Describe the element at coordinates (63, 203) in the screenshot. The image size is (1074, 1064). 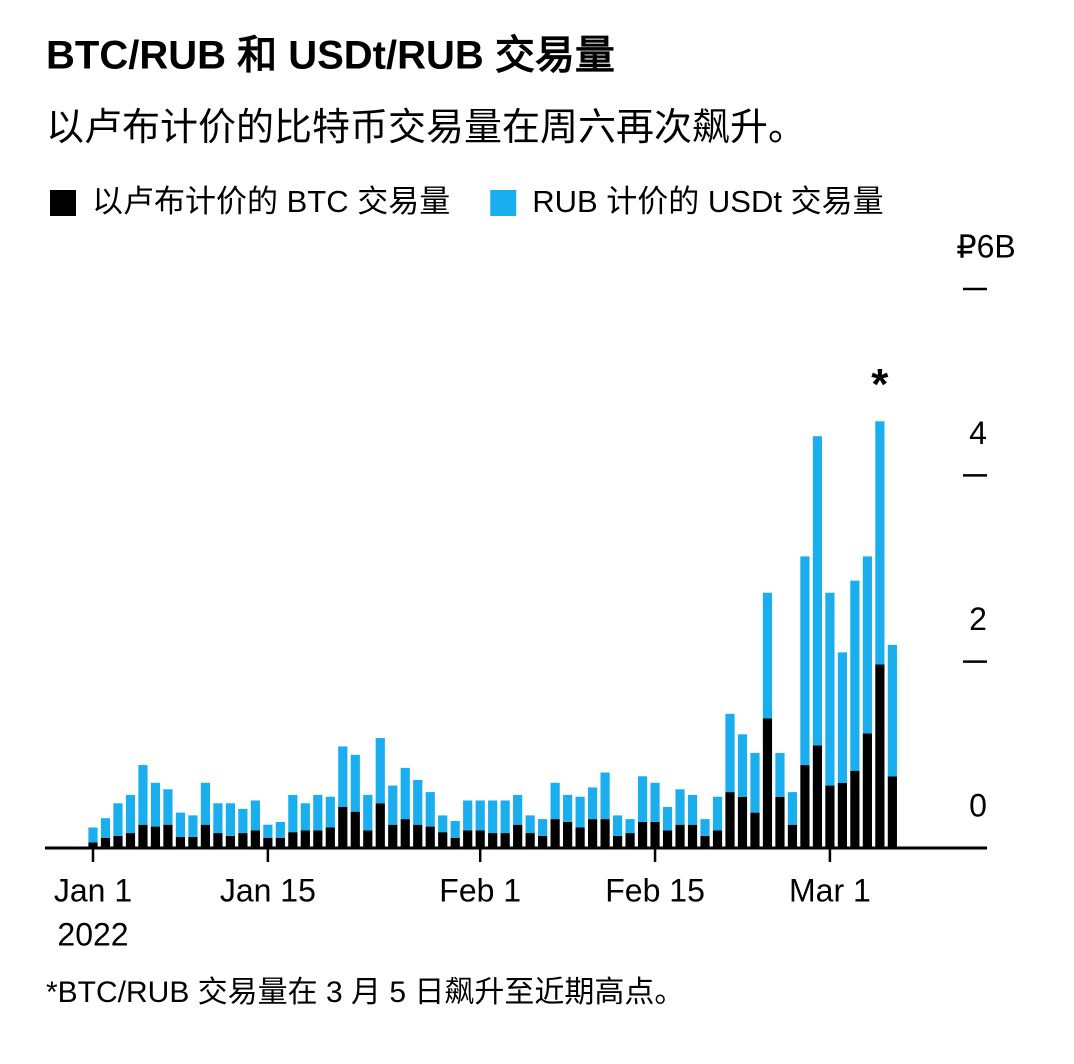
I see `legend-swatch` at that location.